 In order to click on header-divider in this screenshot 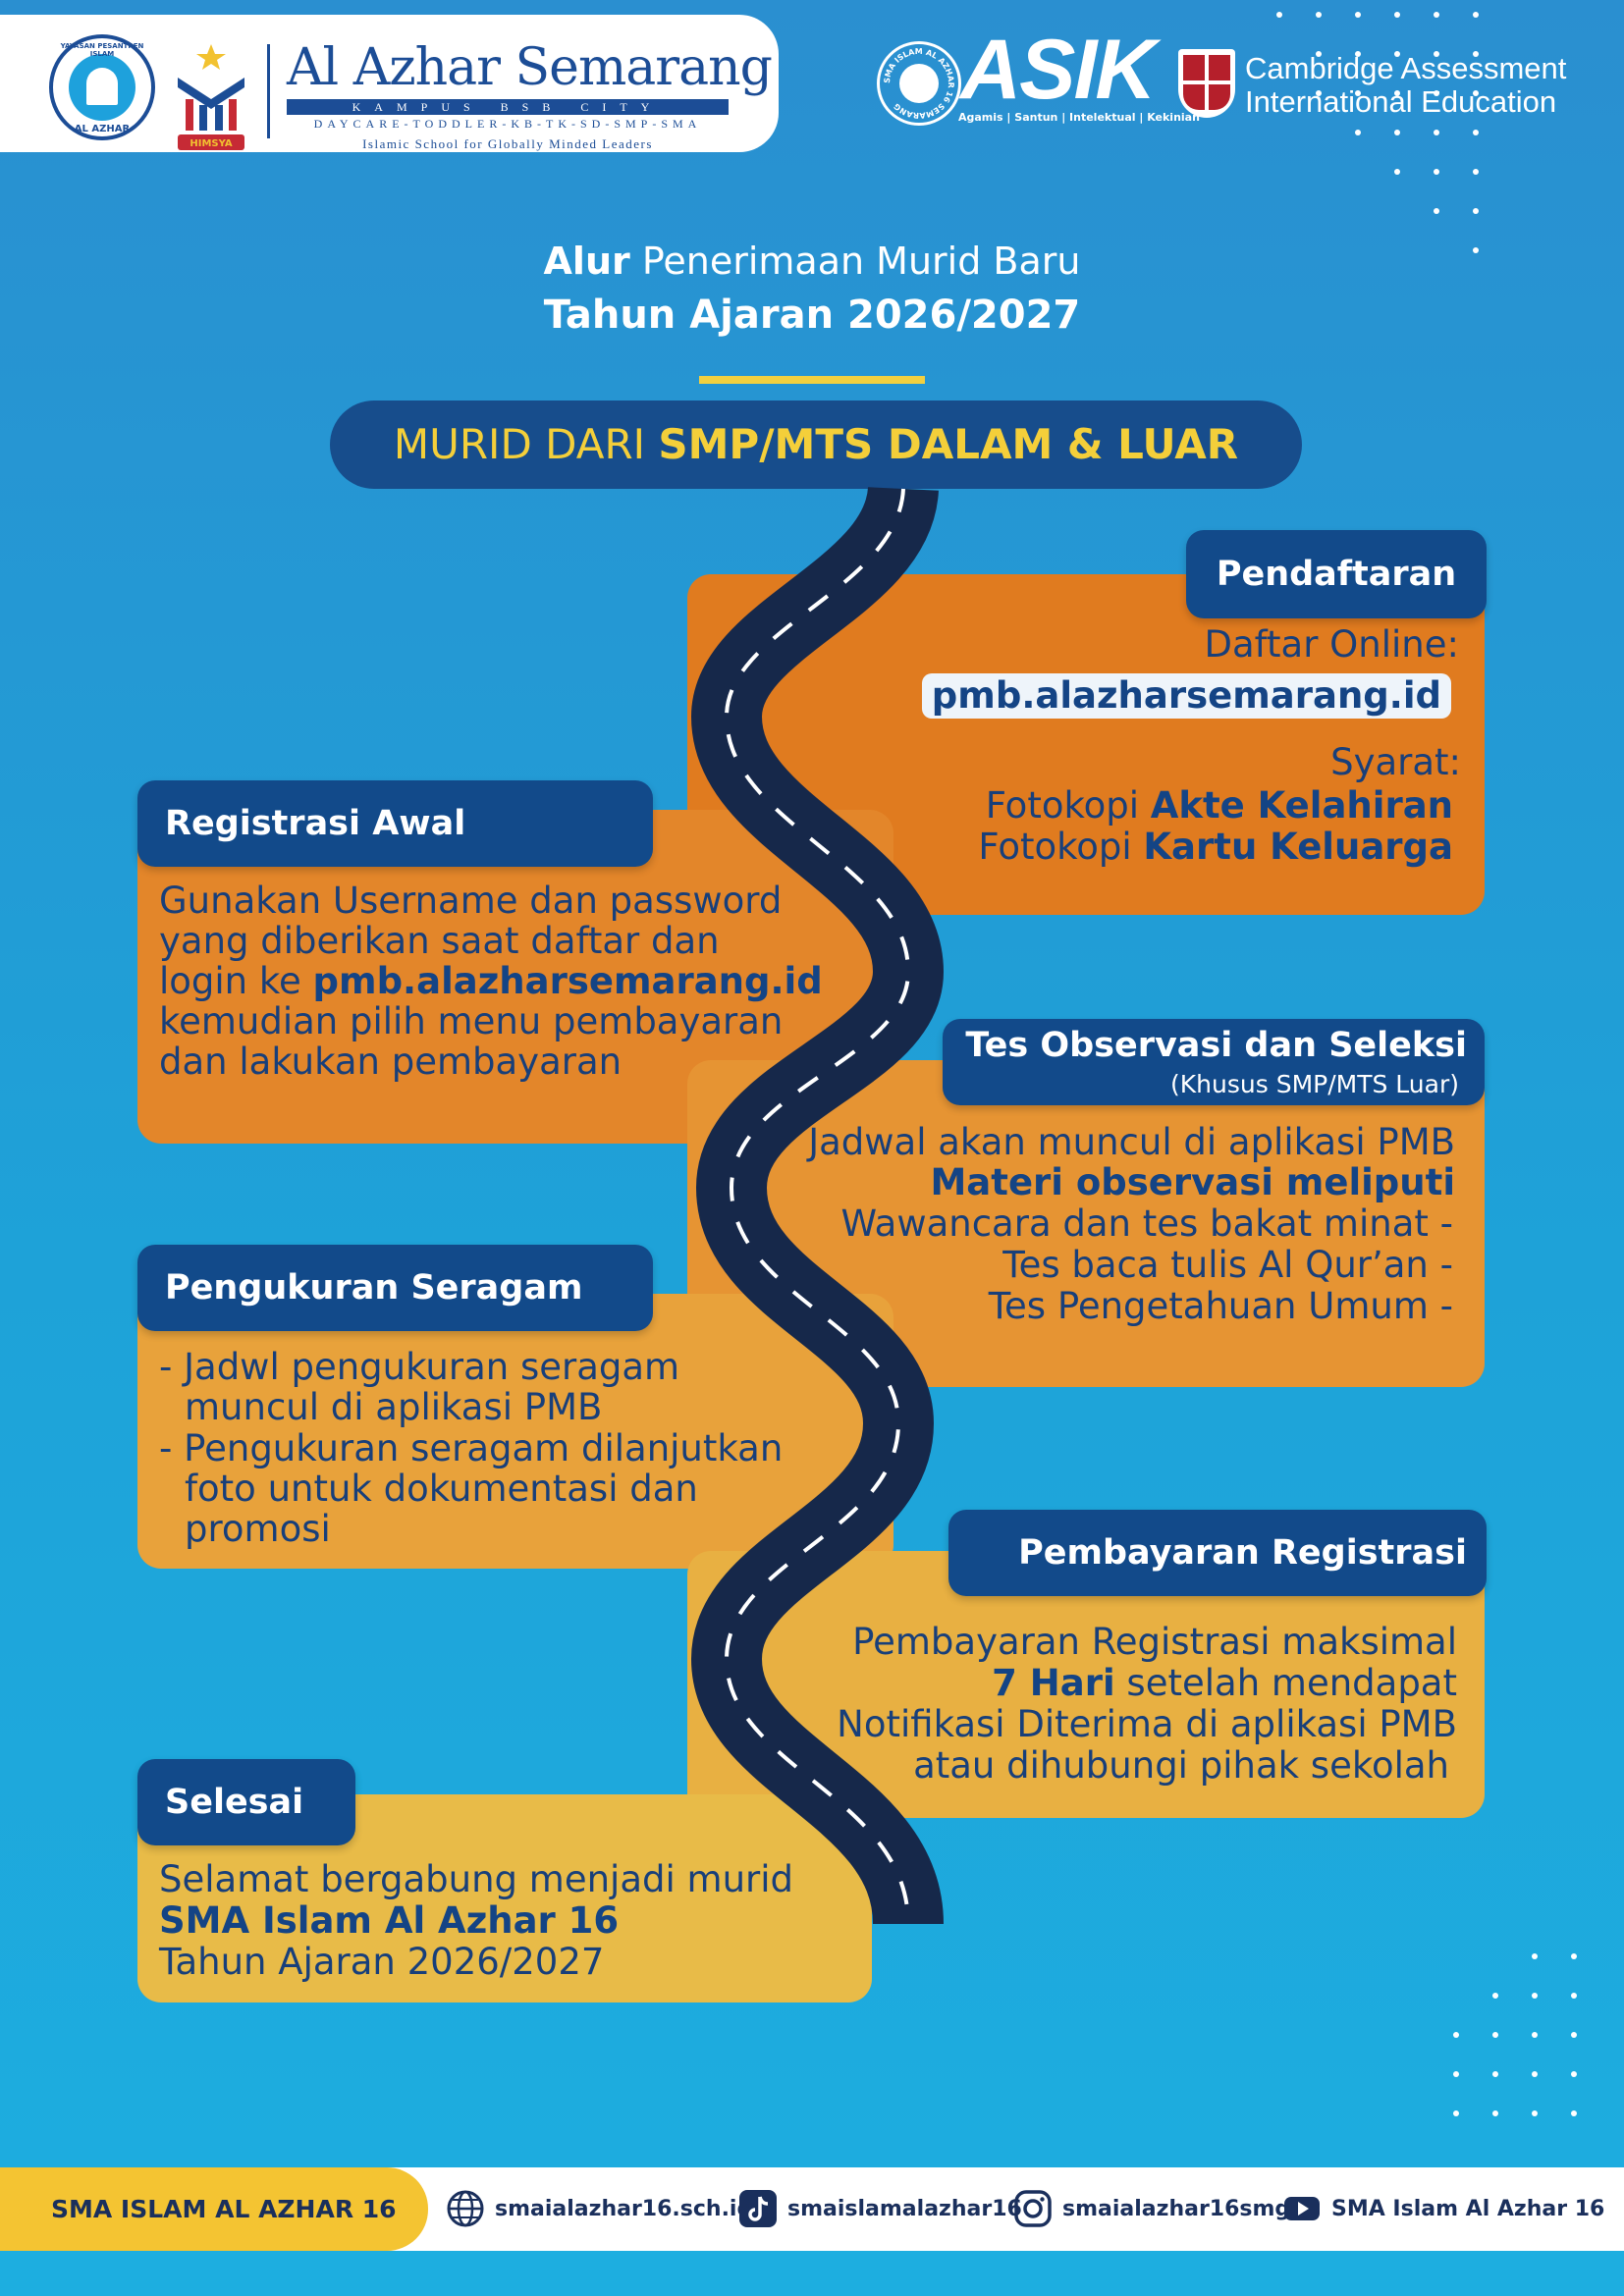, I will do `click(268, 91)`.